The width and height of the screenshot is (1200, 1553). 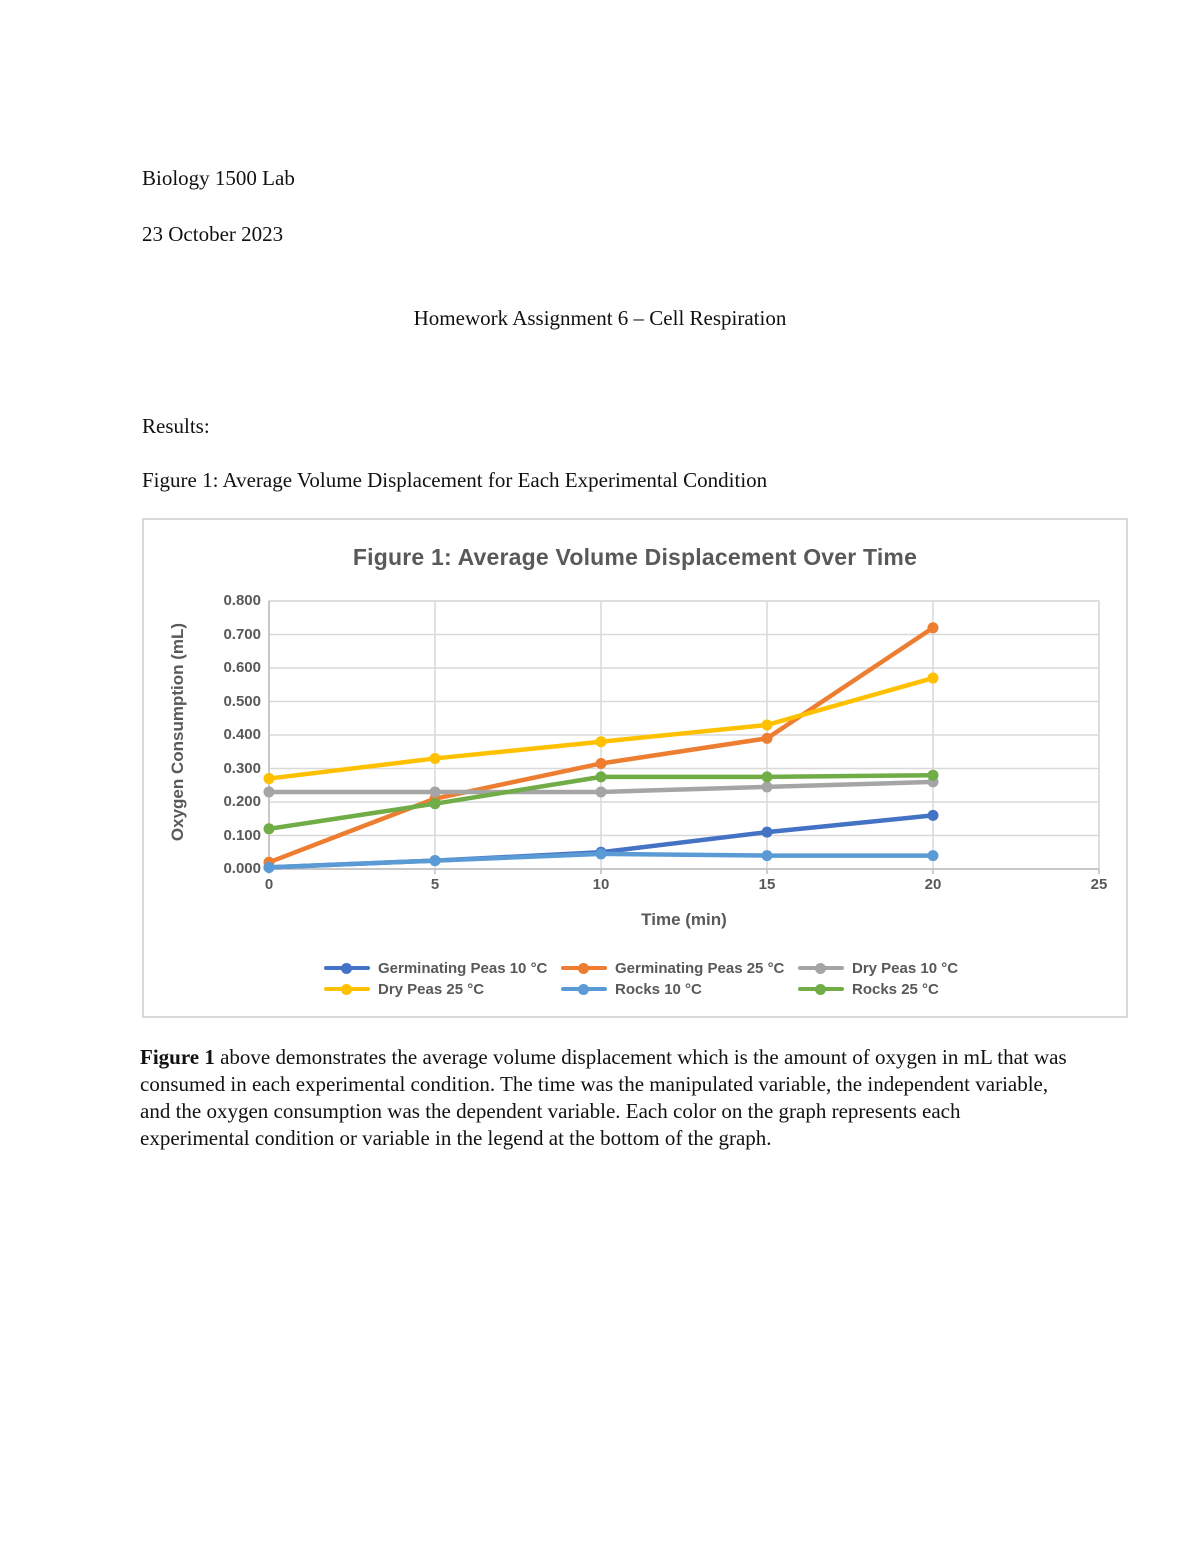 I want to click on y-tick-label: 0.800, so click(x=242, y=600).